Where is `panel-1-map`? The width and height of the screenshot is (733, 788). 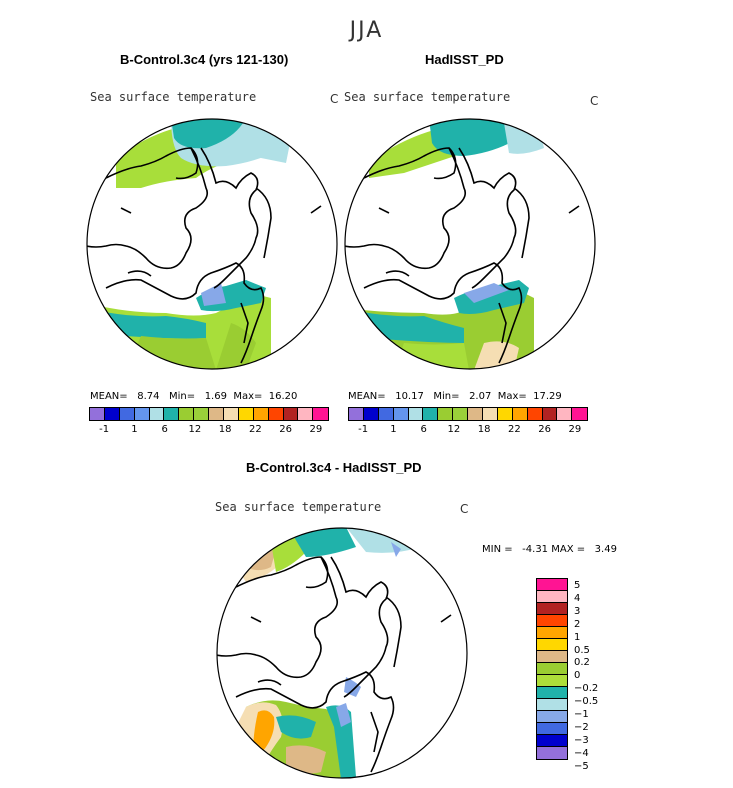
panel-1-map is located at coordinates (212, 244).